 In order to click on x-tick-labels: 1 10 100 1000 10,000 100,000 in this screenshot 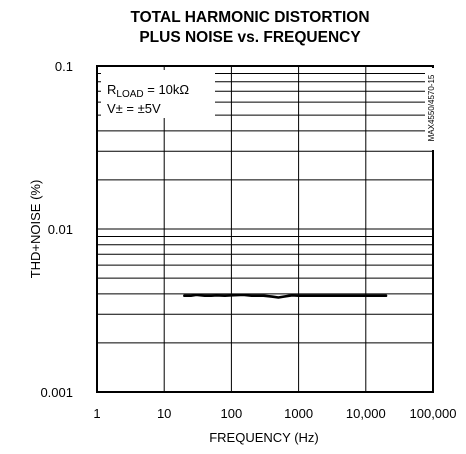, I will do `click(274, 413)`.